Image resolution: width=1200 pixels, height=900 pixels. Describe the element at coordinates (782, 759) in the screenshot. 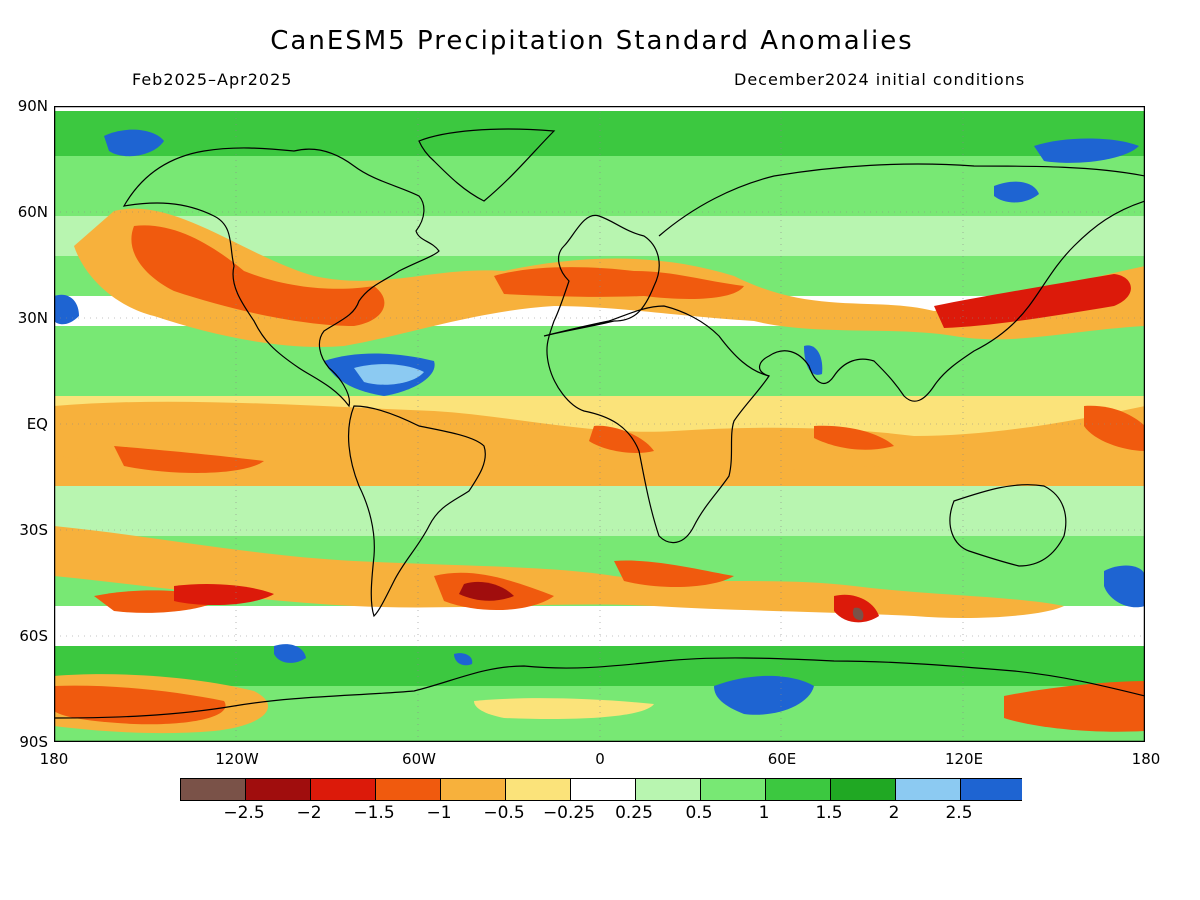

I see `lon-label-60e: 60E` at that location.